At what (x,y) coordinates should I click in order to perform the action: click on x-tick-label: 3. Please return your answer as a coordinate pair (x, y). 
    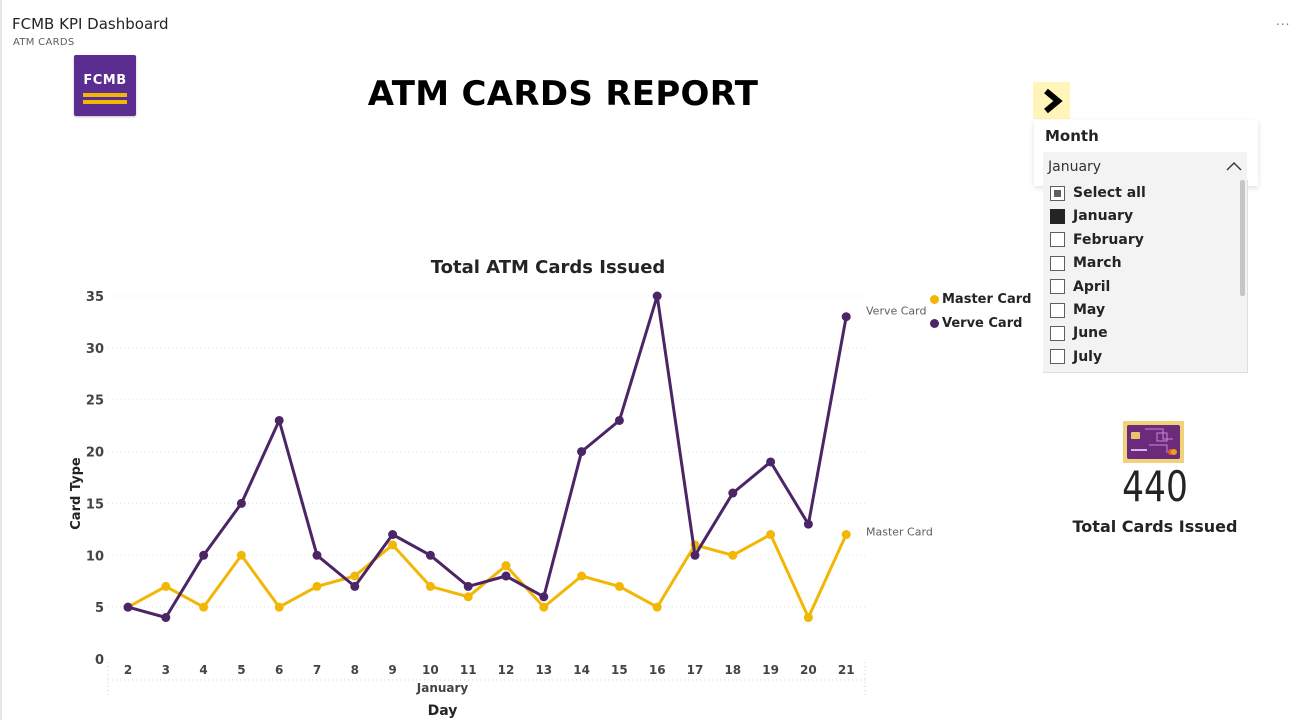
    Looking at the image, I should click on (166, 670).